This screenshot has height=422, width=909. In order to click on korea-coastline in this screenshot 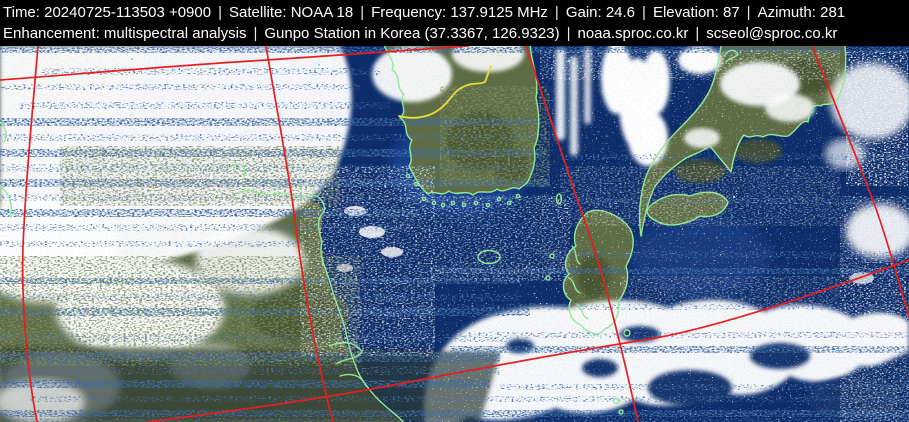, I will do `click(461, 121)`.